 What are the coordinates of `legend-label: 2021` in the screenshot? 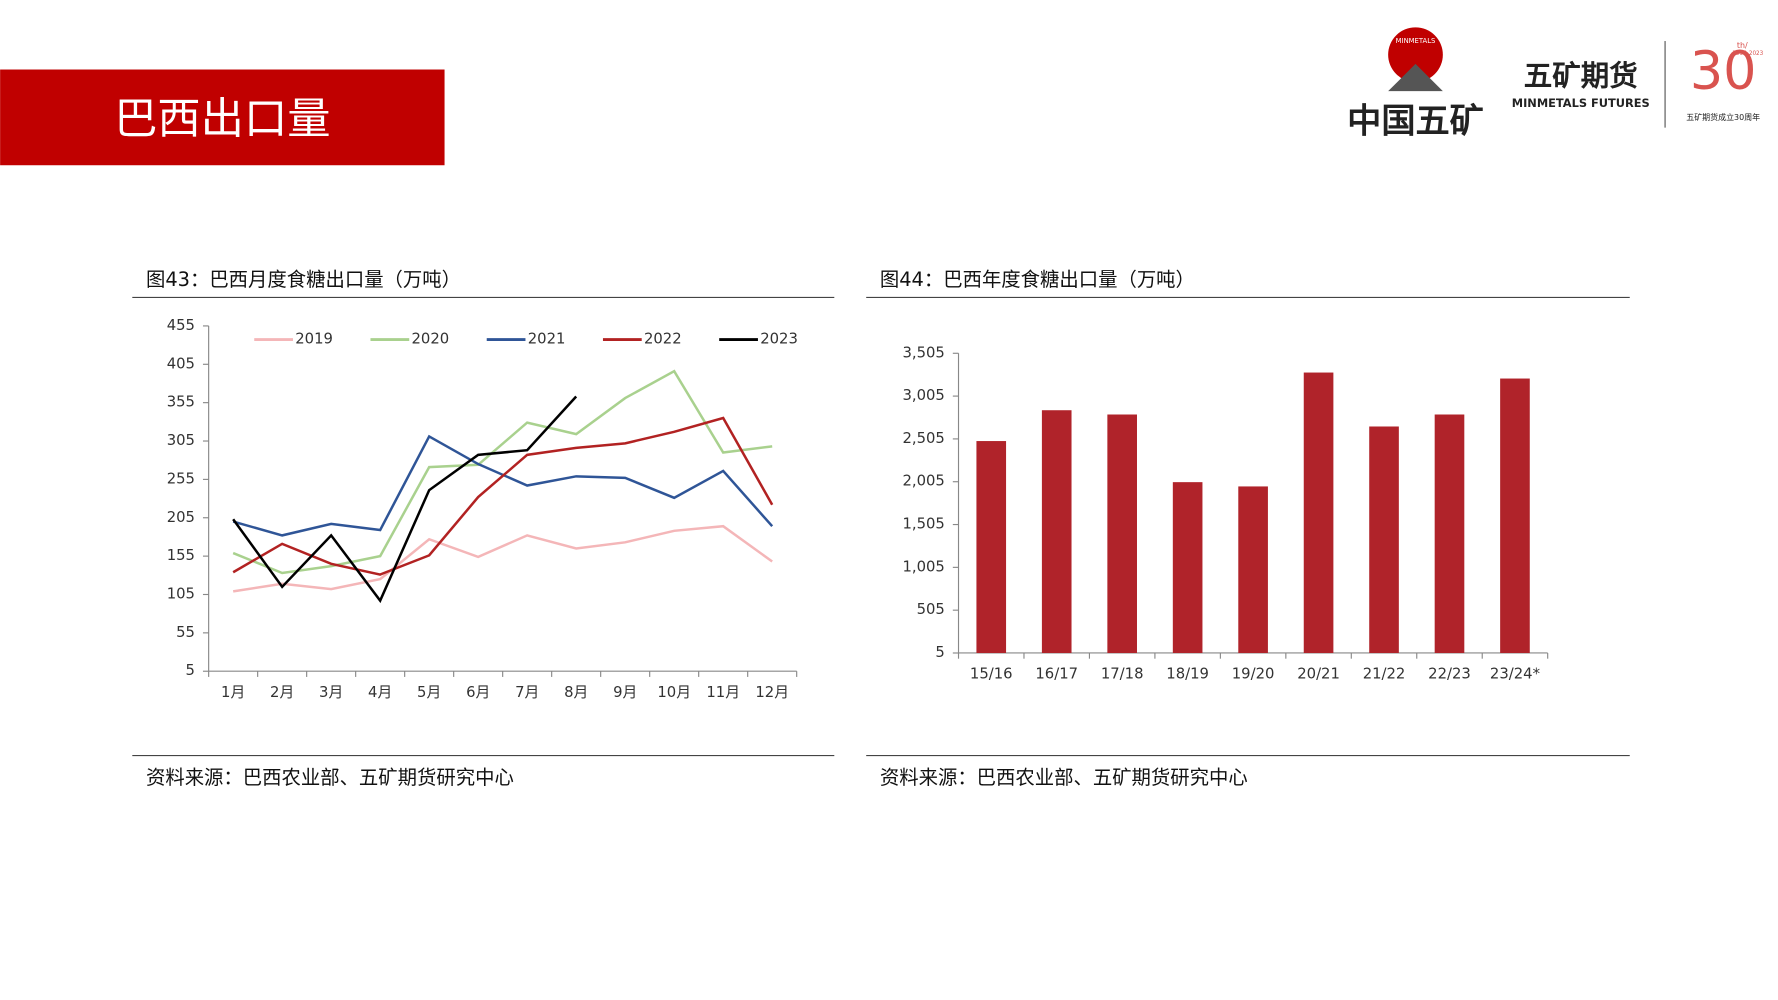 It's located at (547, 339).